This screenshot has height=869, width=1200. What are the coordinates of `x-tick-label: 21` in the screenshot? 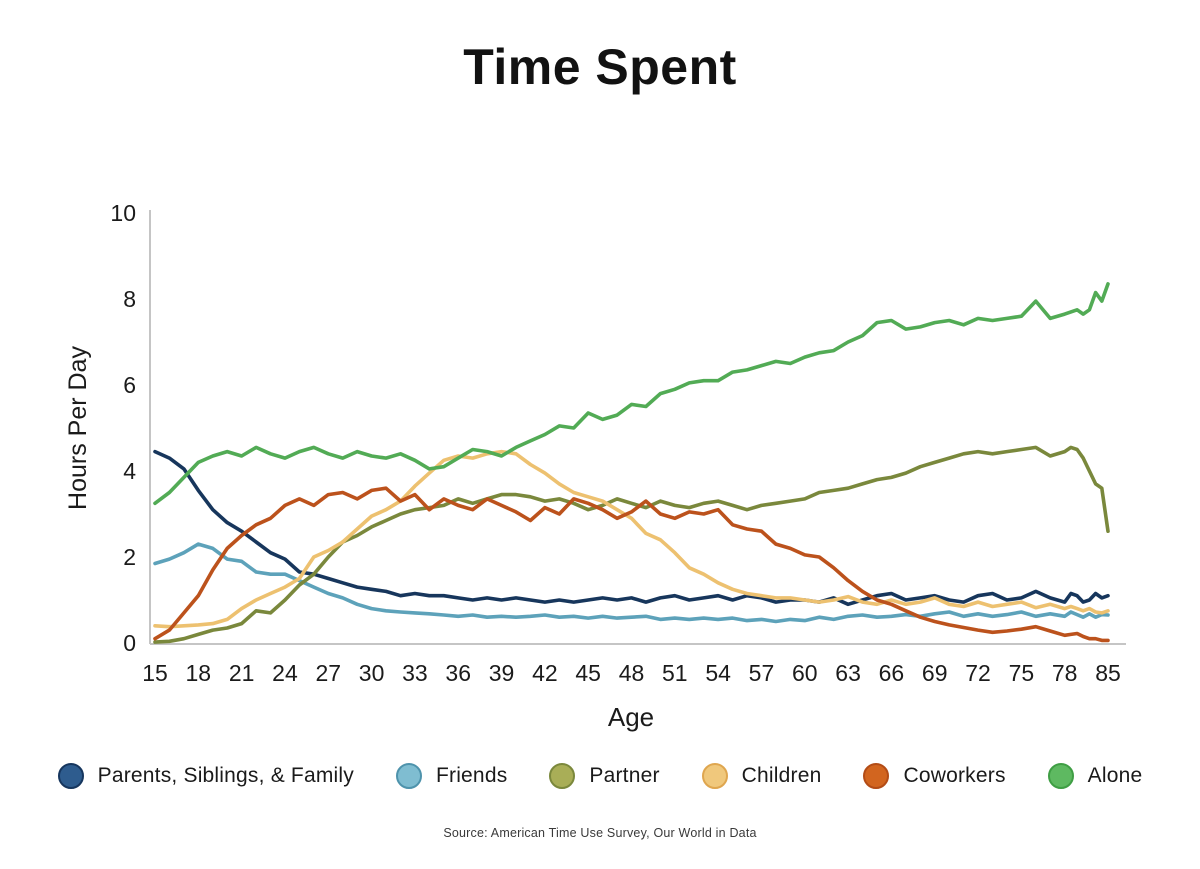 It's located at (242, 673).